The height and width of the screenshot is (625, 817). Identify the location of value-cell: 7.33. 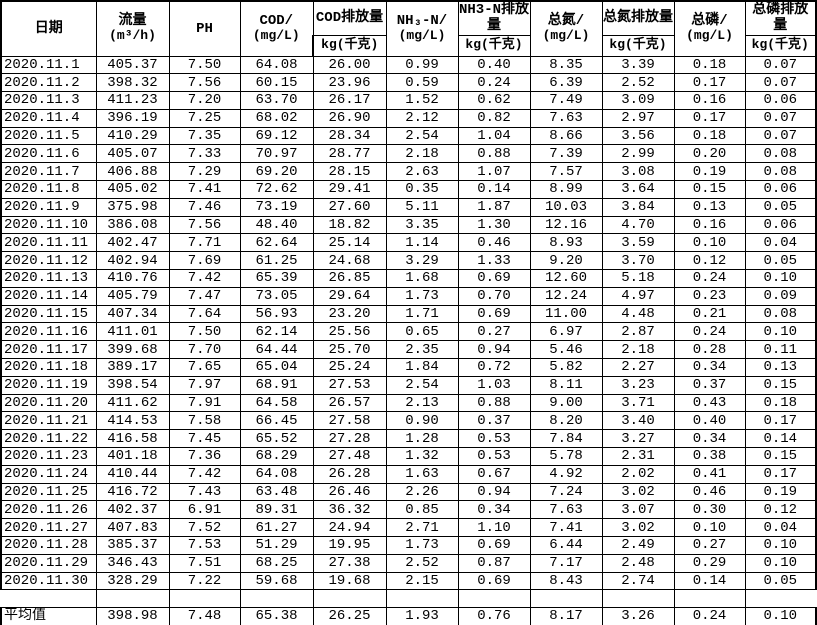
(204, 154).